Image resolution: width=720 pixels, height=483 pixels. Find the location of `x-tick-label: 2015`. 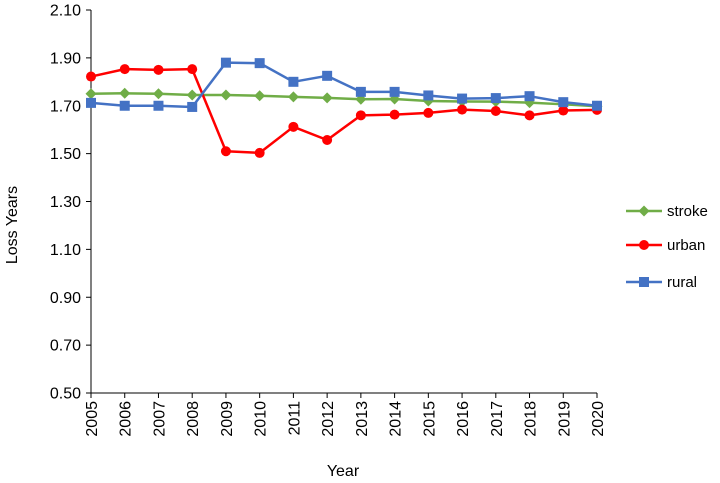

x-tick-label: 2015 is located at coordinates (429, 419).